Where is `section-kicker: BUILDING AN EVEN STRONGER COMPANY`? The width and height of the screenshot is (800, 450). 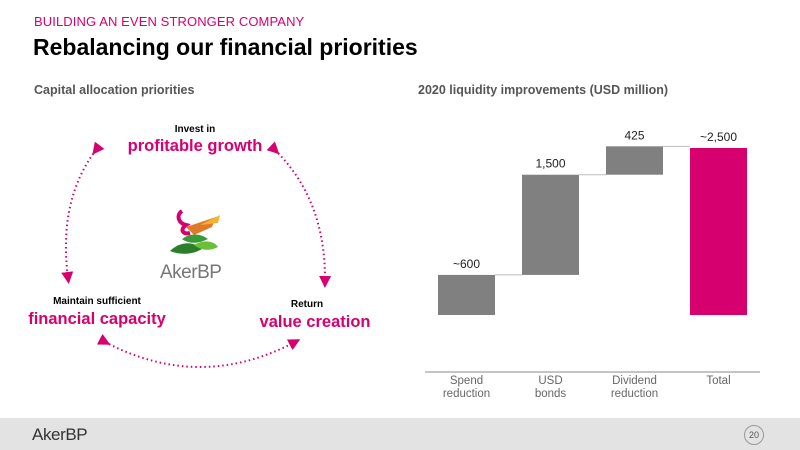
section-kicker: BUILDING AN EVEN STRONGER COMPANY is located at coordinates (169, 21).